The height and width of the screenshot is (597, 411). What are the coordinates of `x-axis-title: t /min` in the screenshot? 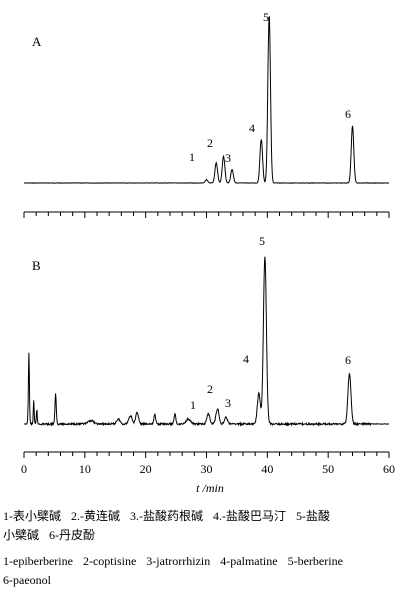 It's located at (210, 488).